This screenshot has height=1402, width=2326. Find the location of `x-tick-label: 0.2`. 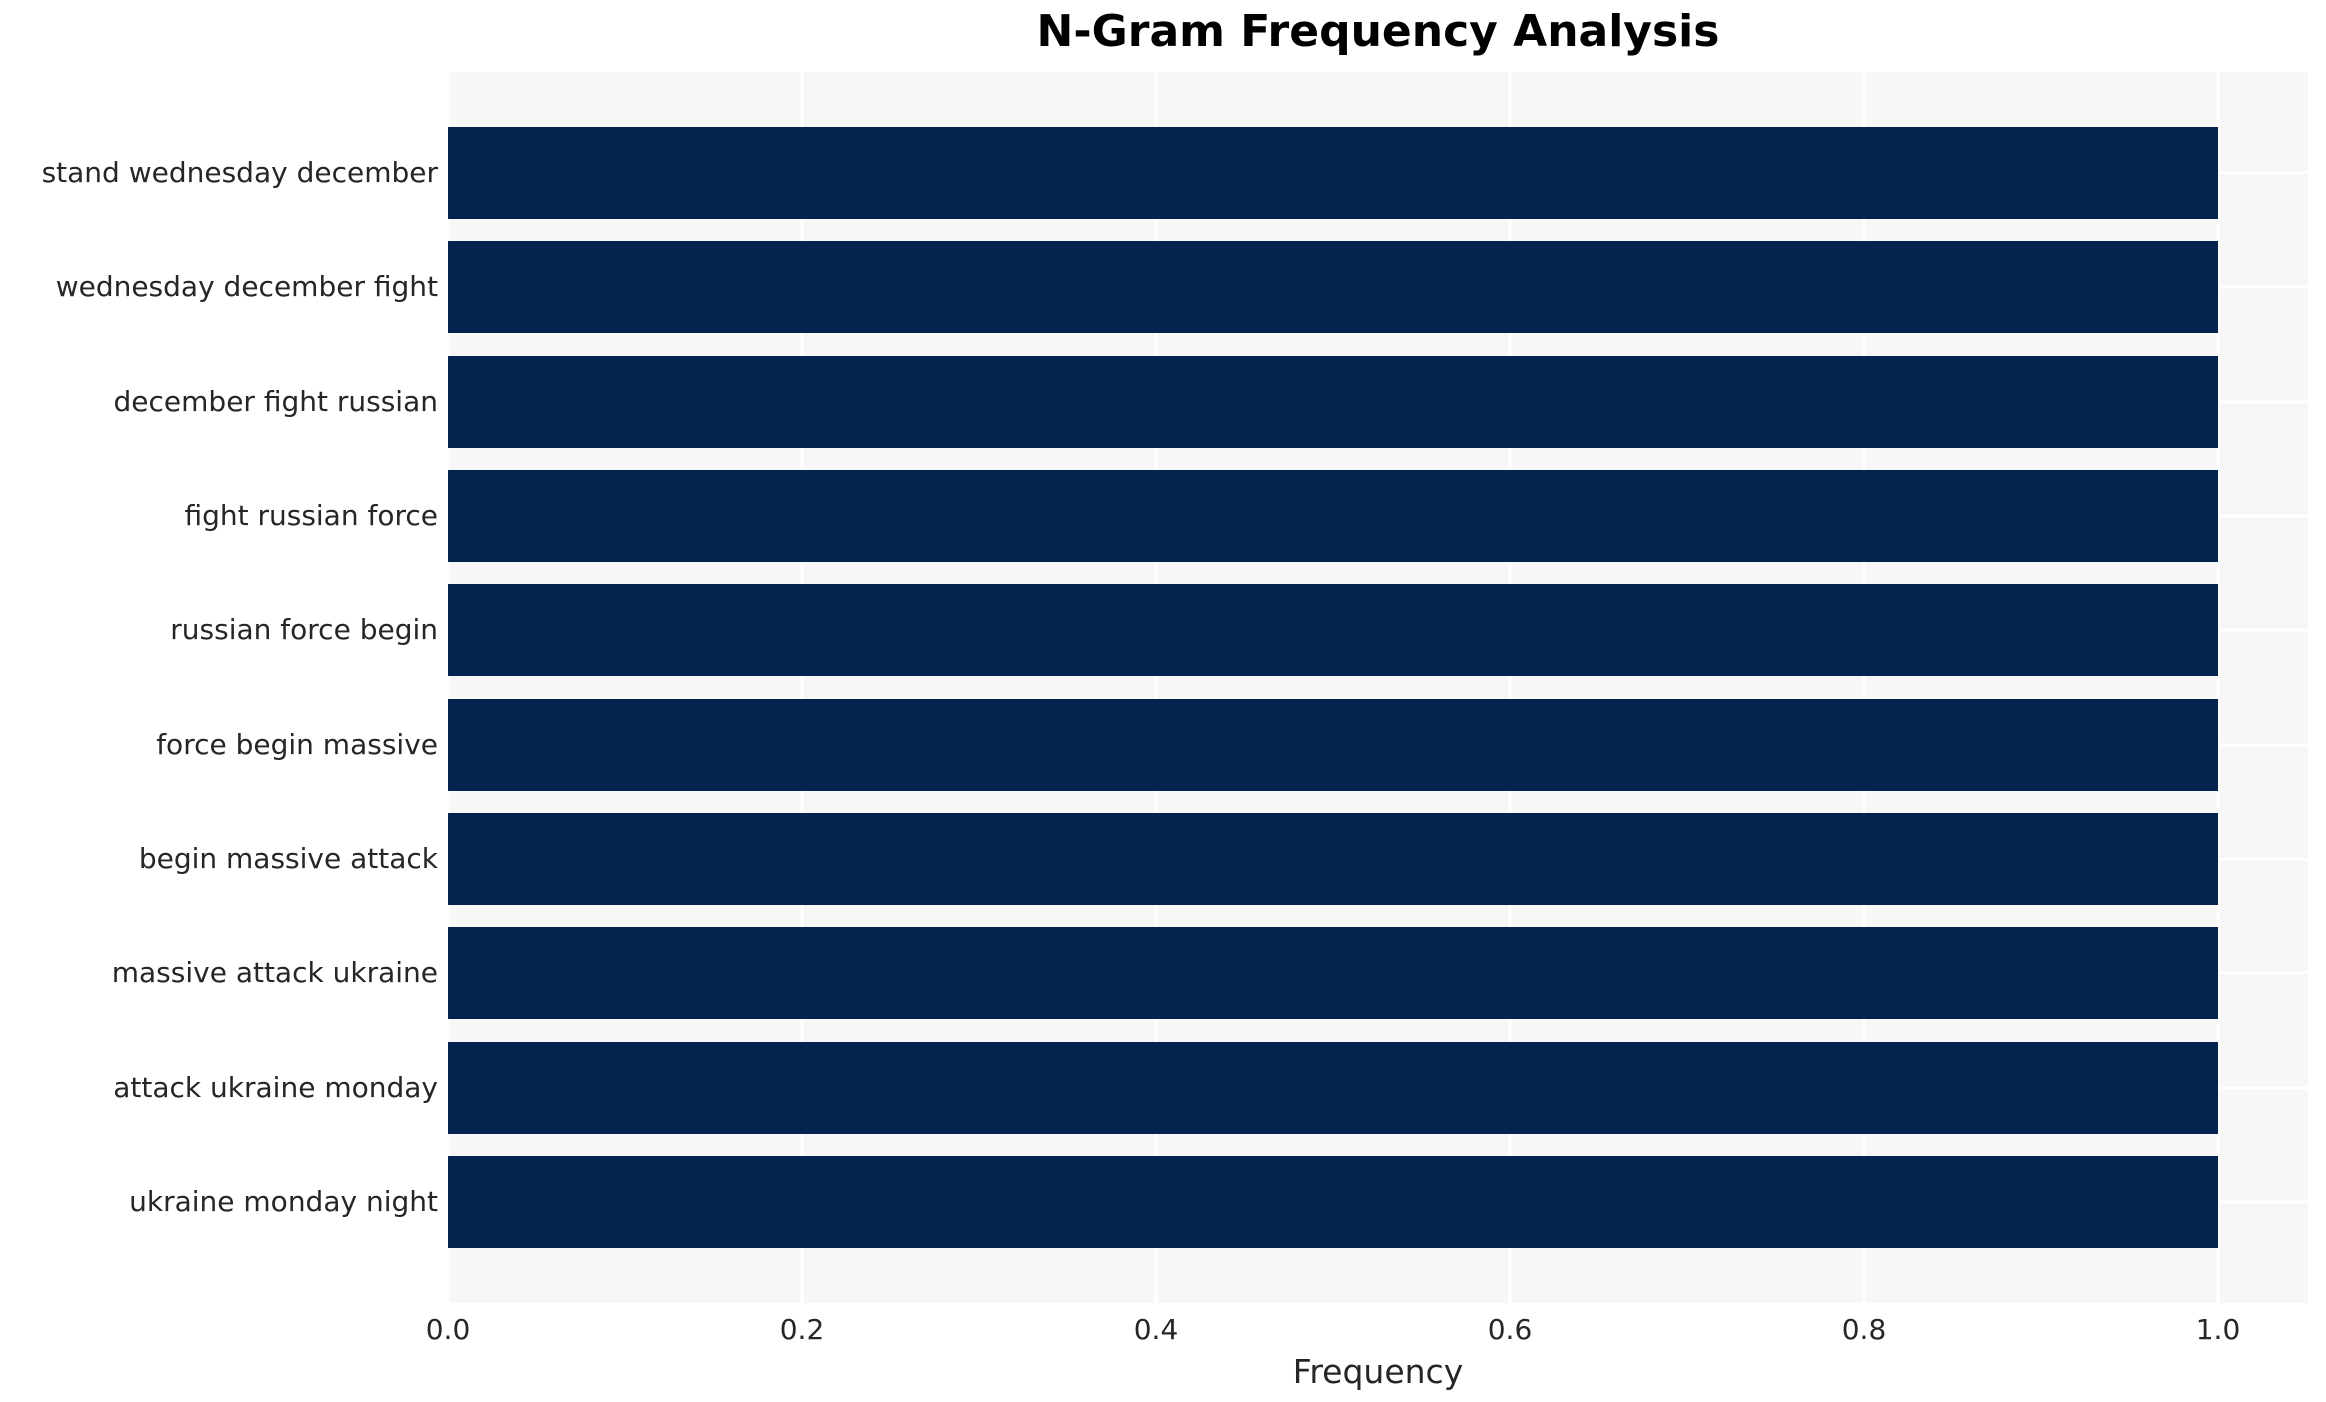

x-tick-label: 0.2 is located at coordinates (802, 1329).